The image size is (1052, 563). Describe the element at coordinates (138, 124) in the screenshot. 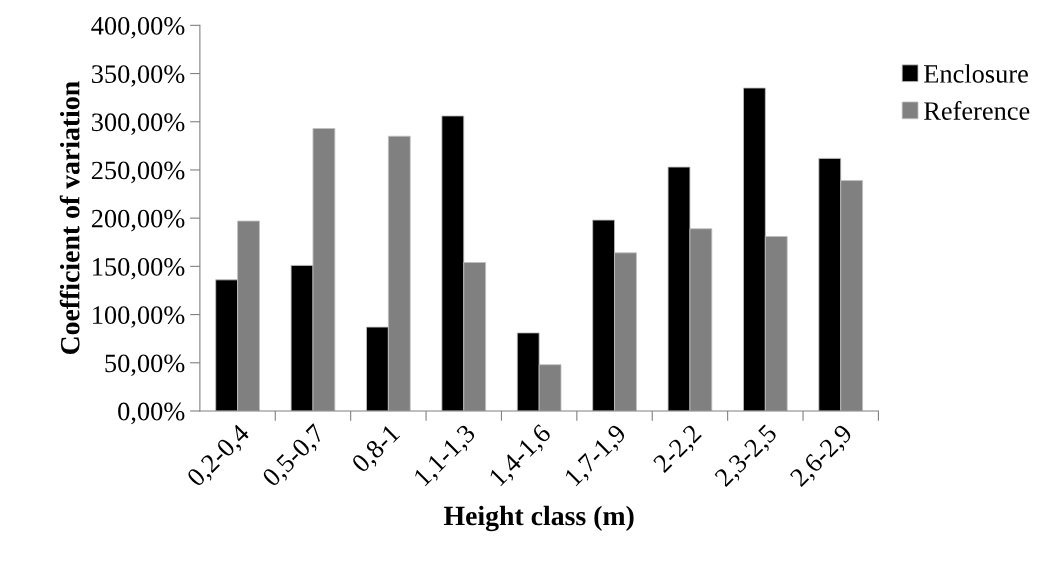

I see `y-tick-label: 300,00%` at that location.